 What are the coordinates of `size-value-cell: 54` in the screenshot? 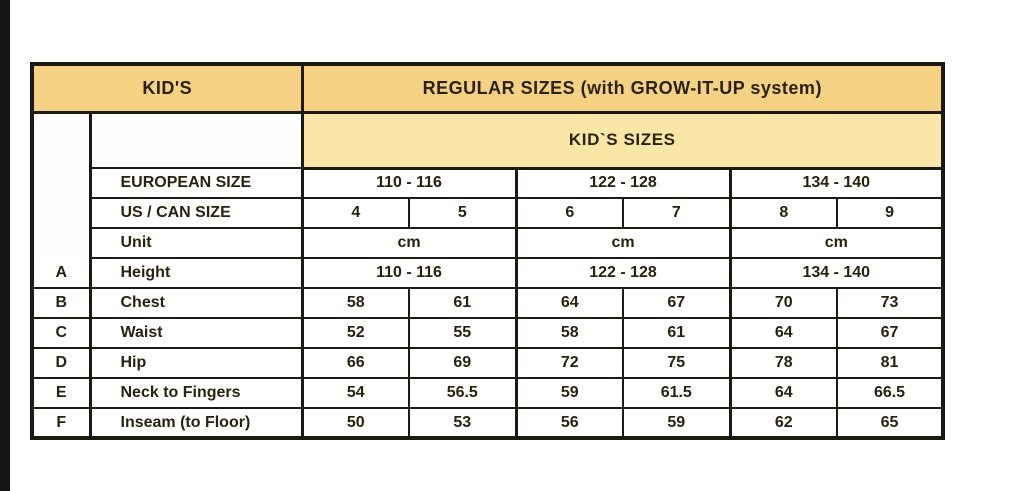 It's located at (355, 393).